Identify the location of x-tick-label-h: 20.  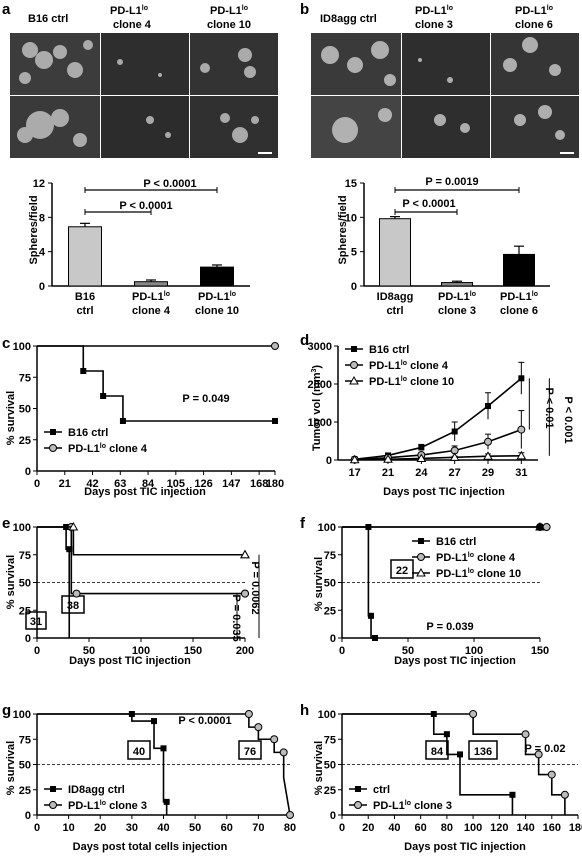
(368, 828).